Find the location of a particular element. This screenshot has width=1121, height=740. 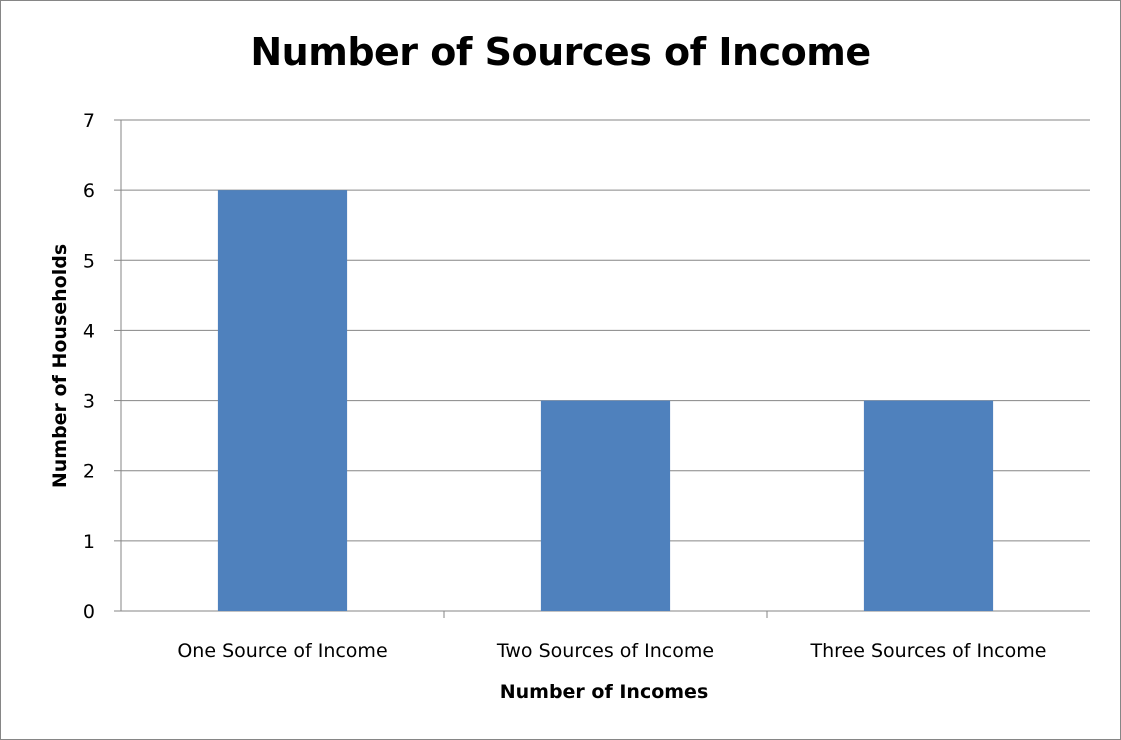

x-tick-label: Two Sources of Income is located at coordinates (605, 651).